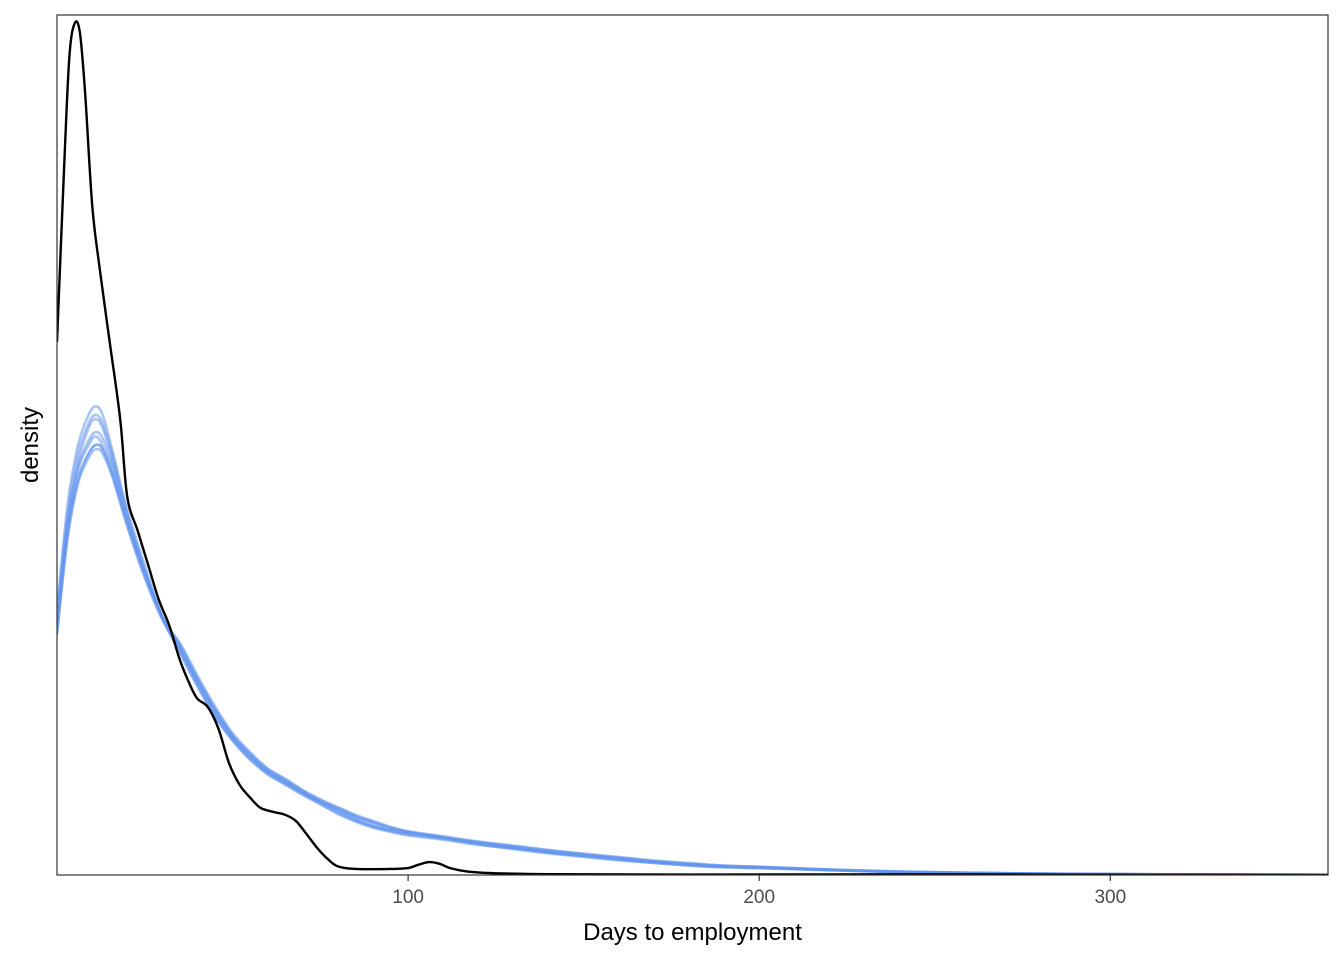  Describe the element at coordinates (1110, 897) in the screenshot. I see `x-tick-label-300: 300` at that location.